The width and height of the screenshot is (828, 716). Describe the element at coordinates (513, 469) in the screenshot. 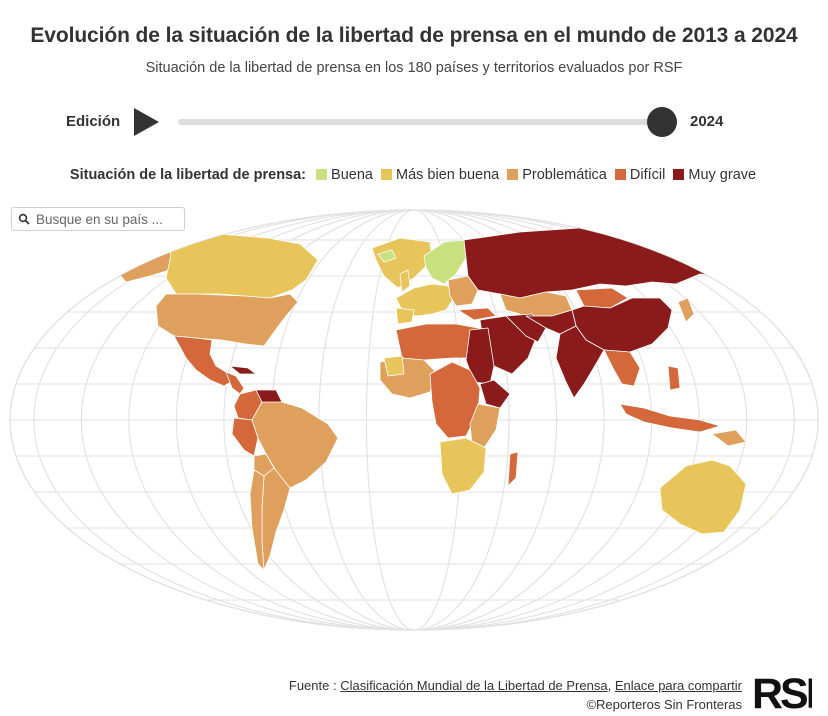

I see `region-madagascar` at that location.